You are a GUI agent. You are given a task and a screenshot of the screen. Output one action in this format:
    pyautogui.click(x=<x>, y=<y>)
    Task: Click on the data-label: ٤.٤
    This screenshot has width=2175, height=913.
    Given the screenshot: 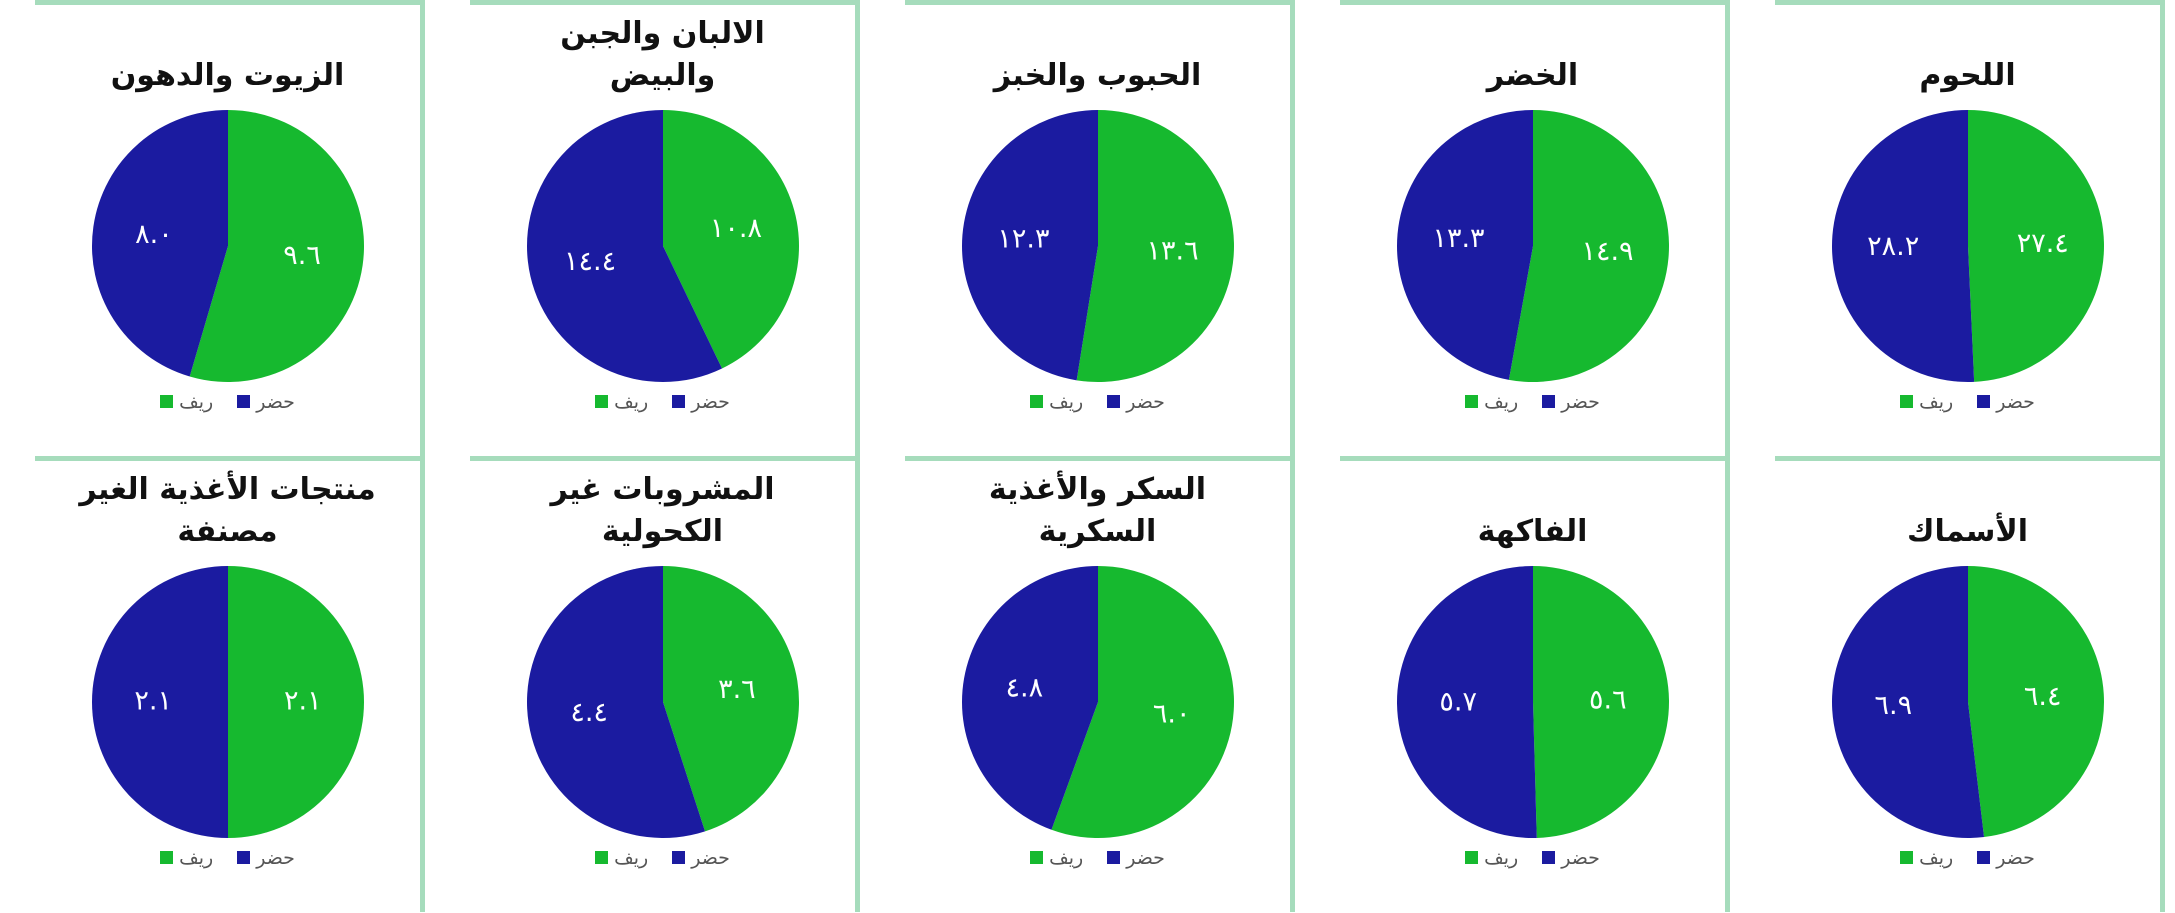 What is the action you would take?
    pyautogui.click(x=589, y=712)
    